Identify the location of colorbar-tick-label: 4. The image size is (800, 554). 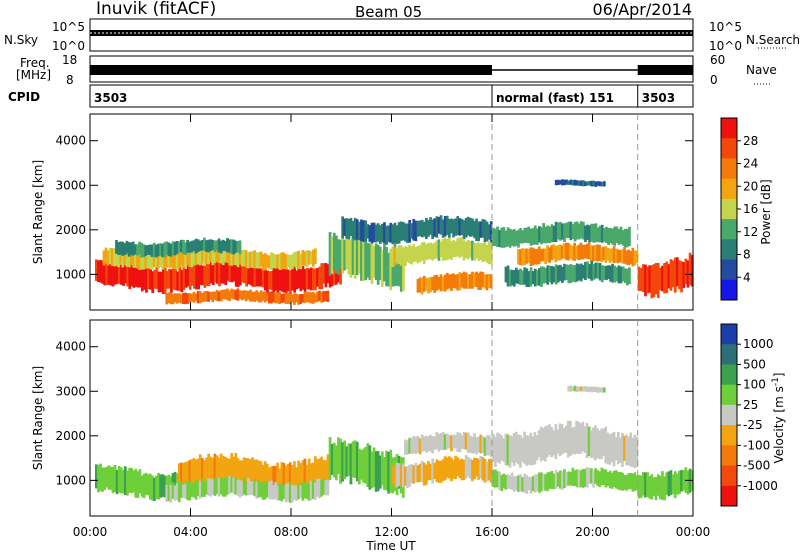
(747, 277).